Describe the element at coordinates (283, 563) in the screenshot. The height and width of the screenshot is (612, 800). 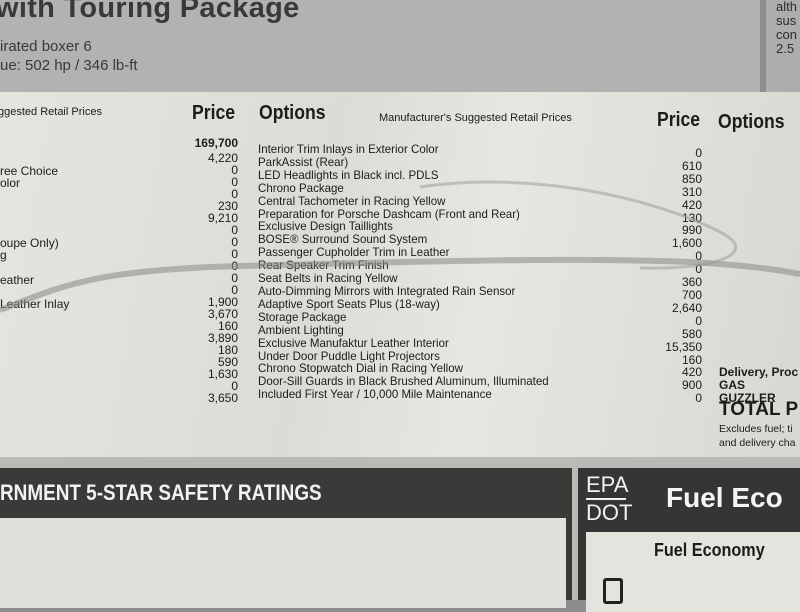
I see `safety-body` at that location.